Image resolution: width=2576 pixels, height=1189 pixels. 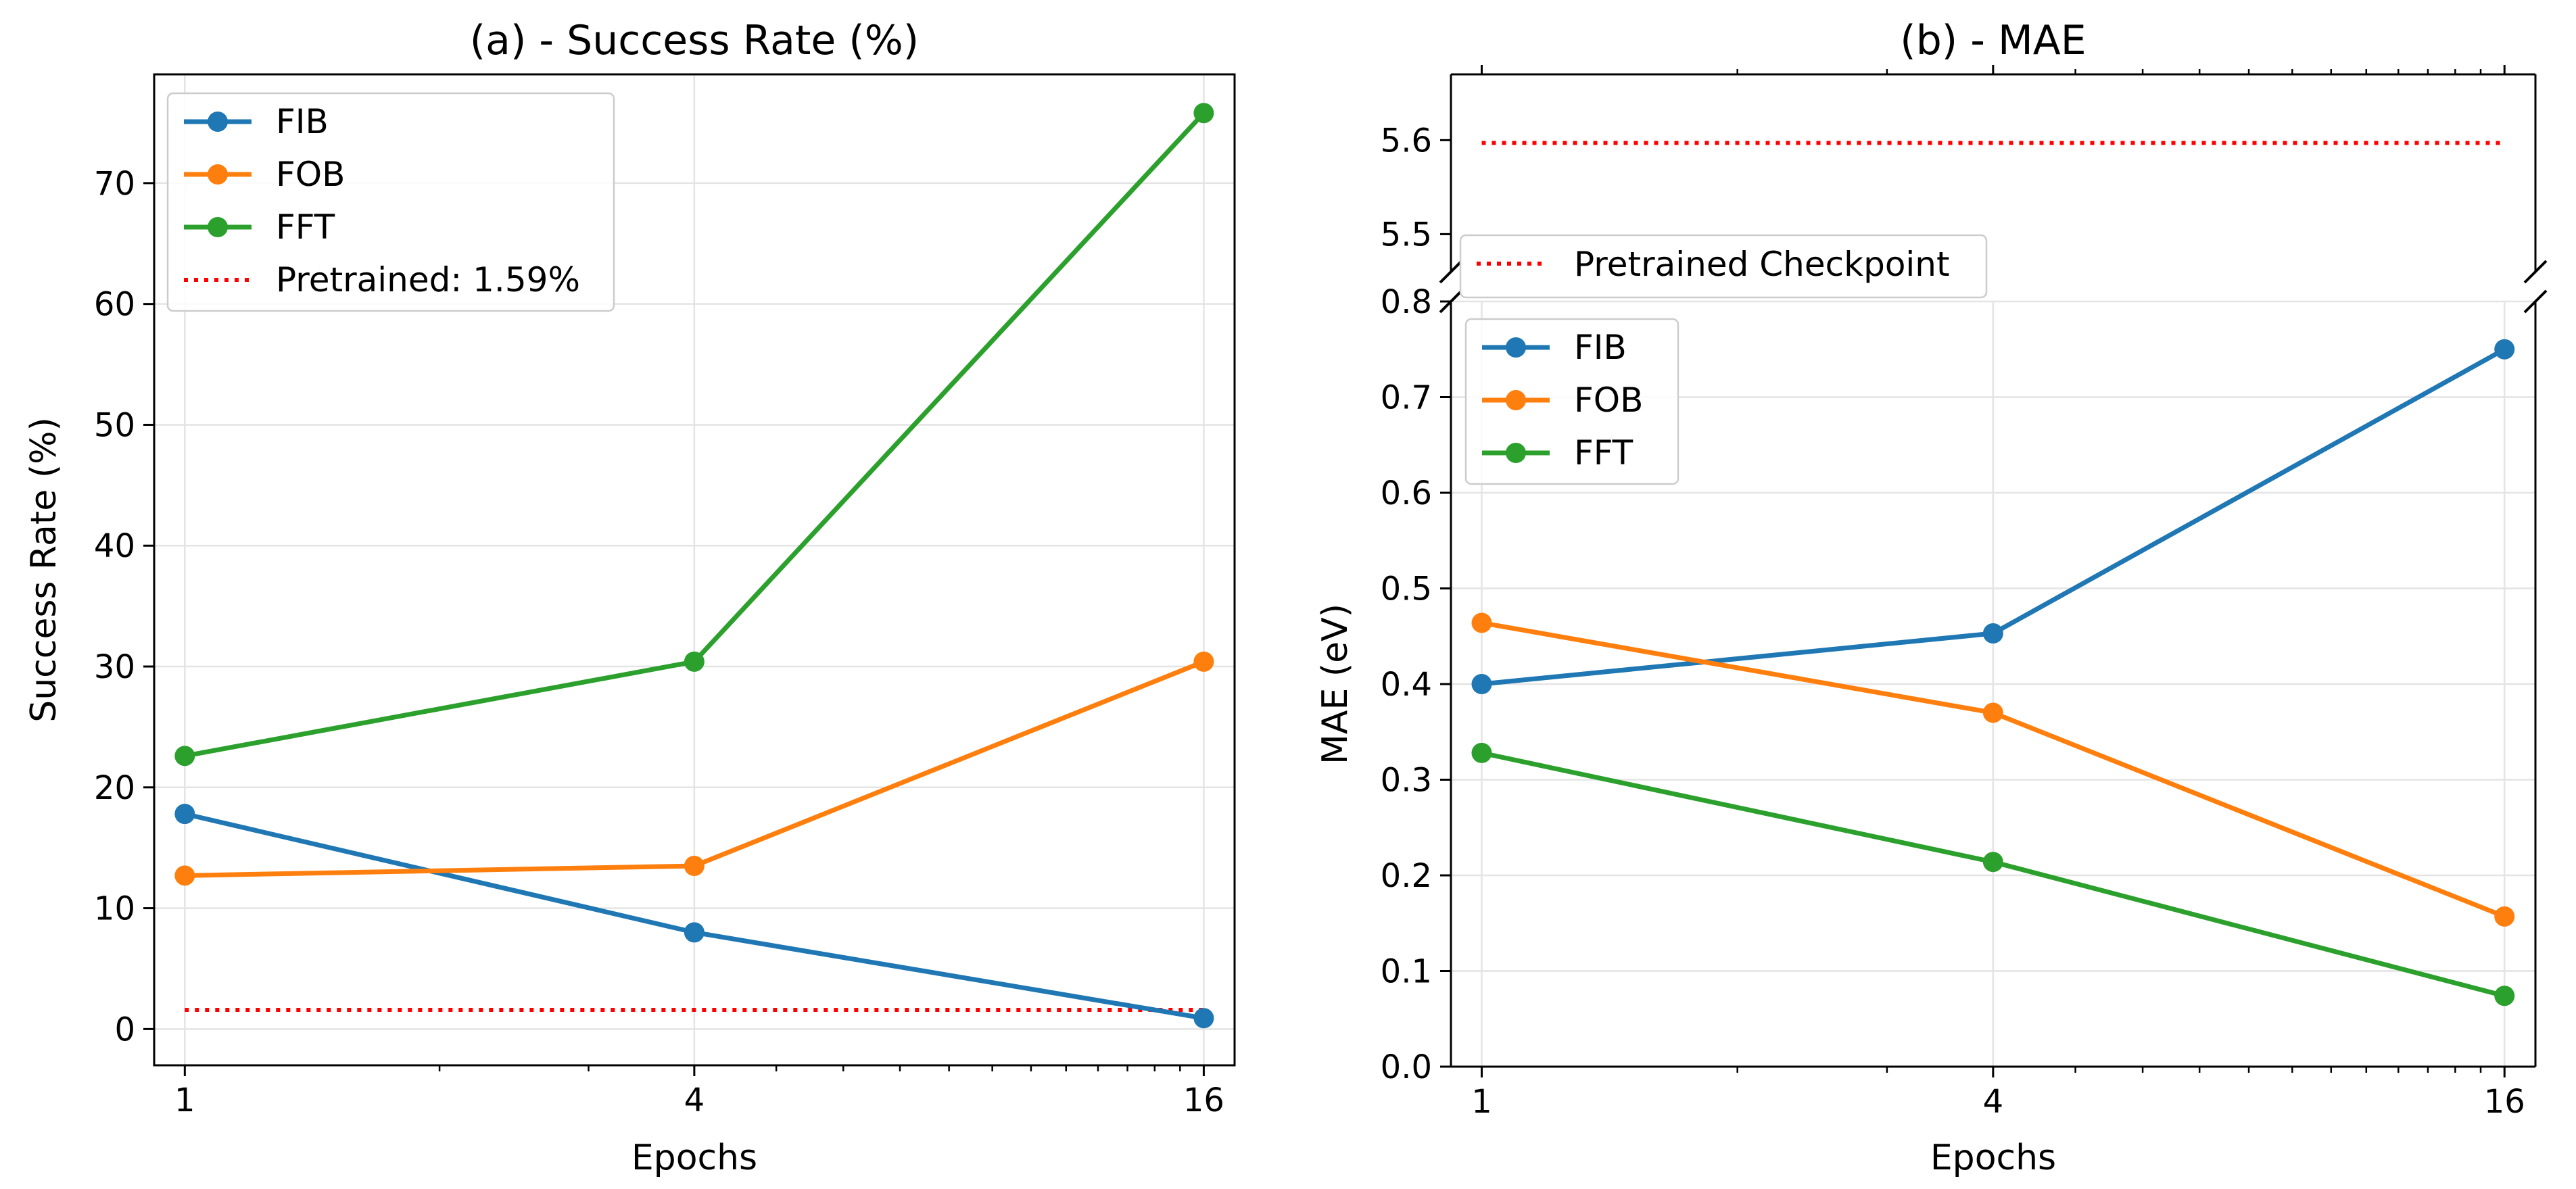 I want to click on y-axis-label: Success Rate (%), so click(x=44, y=570).